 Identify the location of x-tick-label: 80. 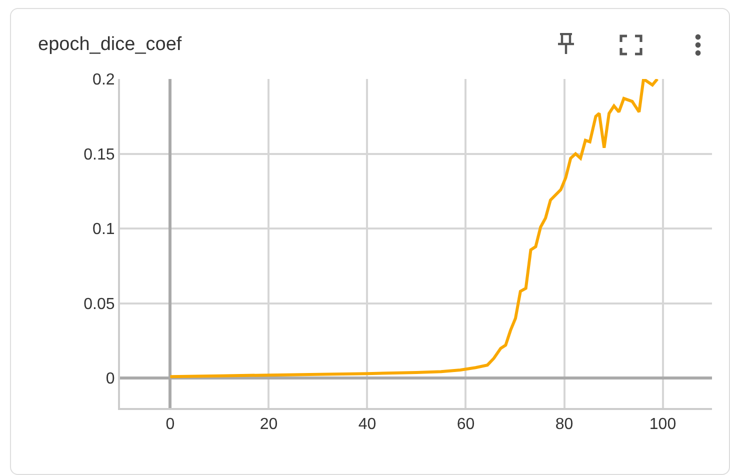
(564, 425).